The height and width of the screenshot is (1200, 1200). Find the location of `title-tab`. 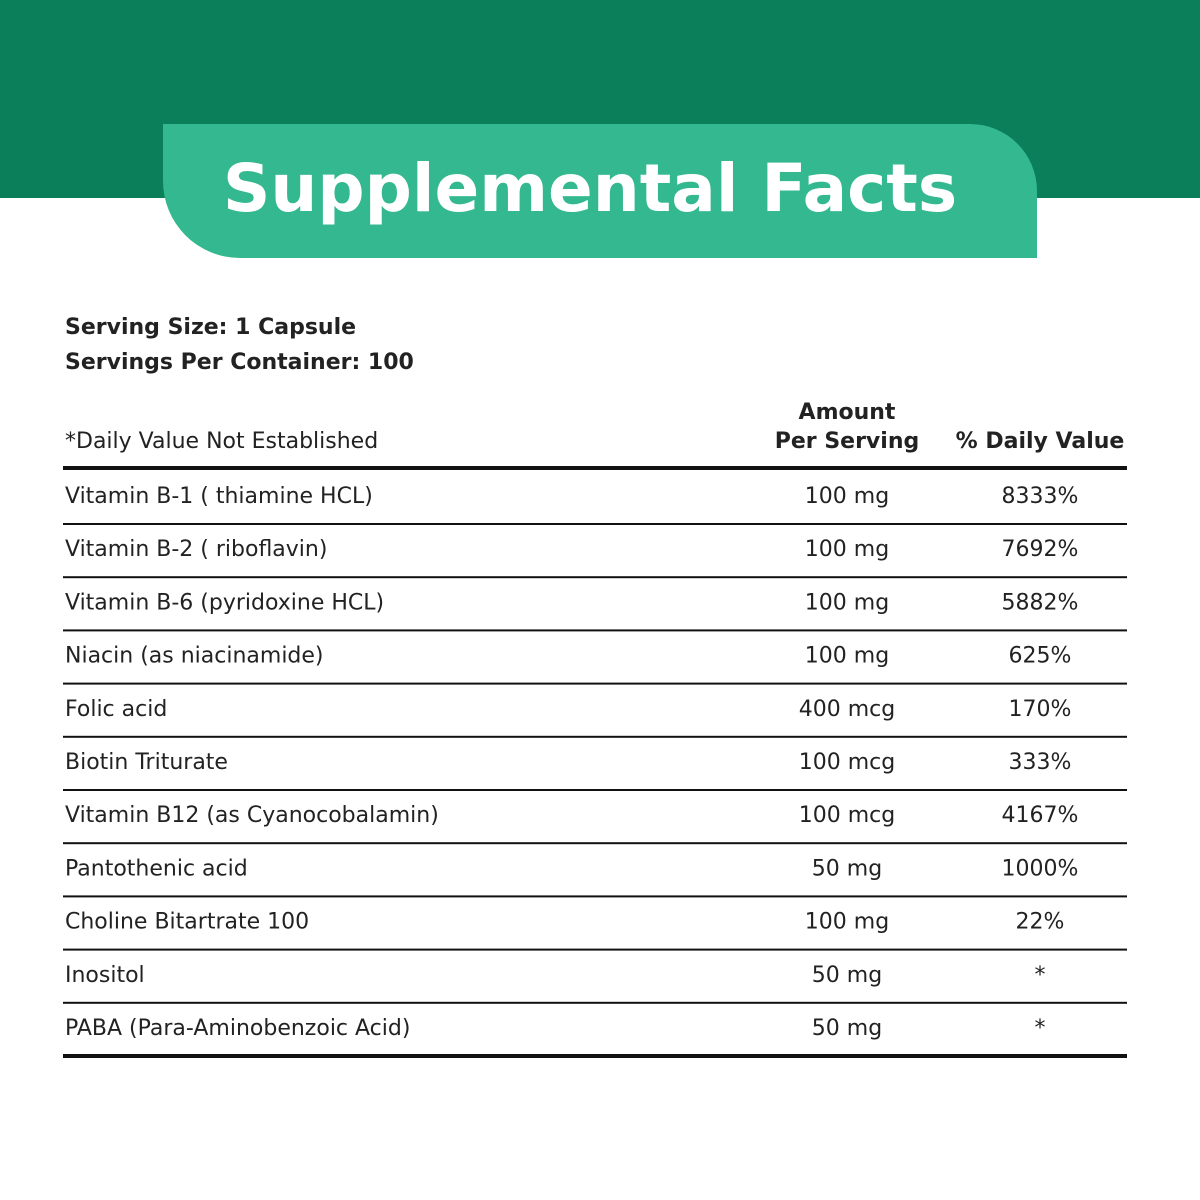

title-tab is located at coordinates (600, 191).